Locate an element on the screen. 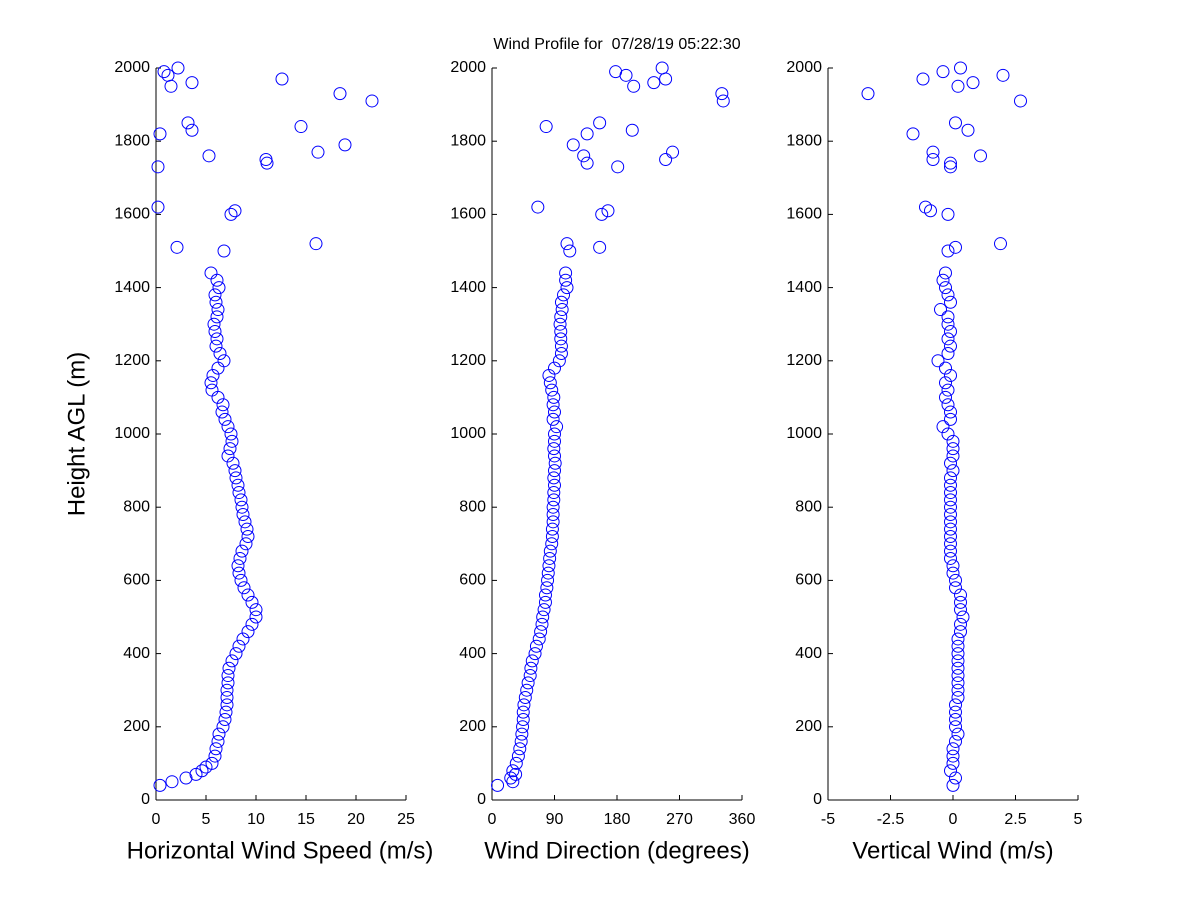 This screenshot has width=1200, height=900. y-tick-label: 2000 is located at coordinates (804, 67).